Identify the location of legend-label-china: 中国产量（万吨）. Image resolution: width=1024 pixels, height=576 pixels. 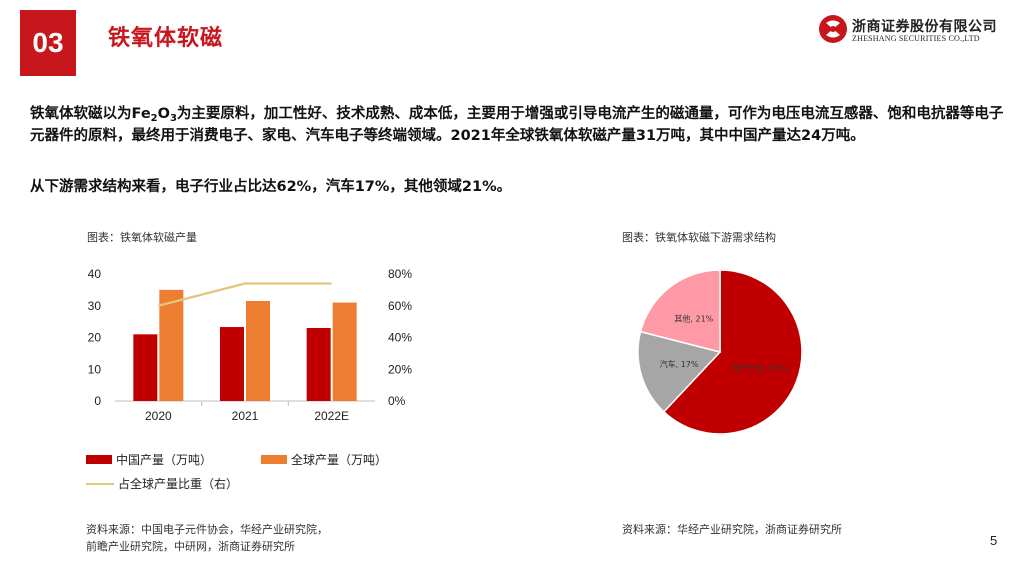
(164, 460).